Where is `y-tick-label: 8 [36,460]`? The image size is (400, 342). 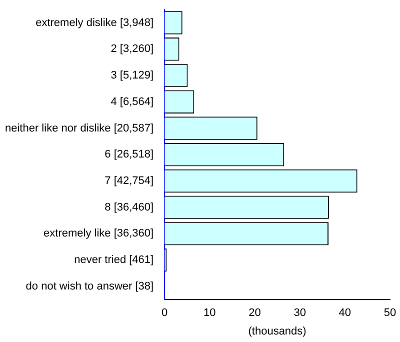
y-tick-label: 8 [36,460] is located at coordinates (129, 207).